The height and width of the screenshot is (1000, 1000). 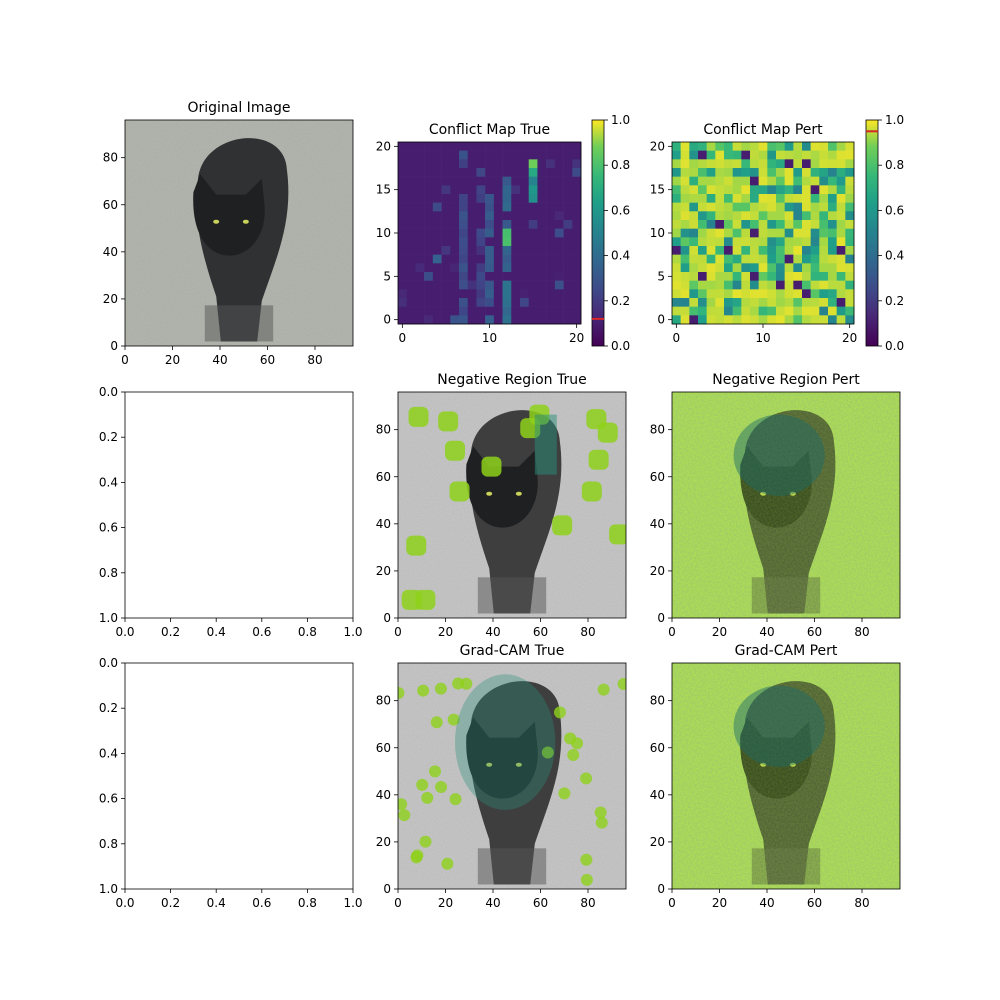 I want to click on colorbar-tick-label: 0.2, so click(x=894, y=301).